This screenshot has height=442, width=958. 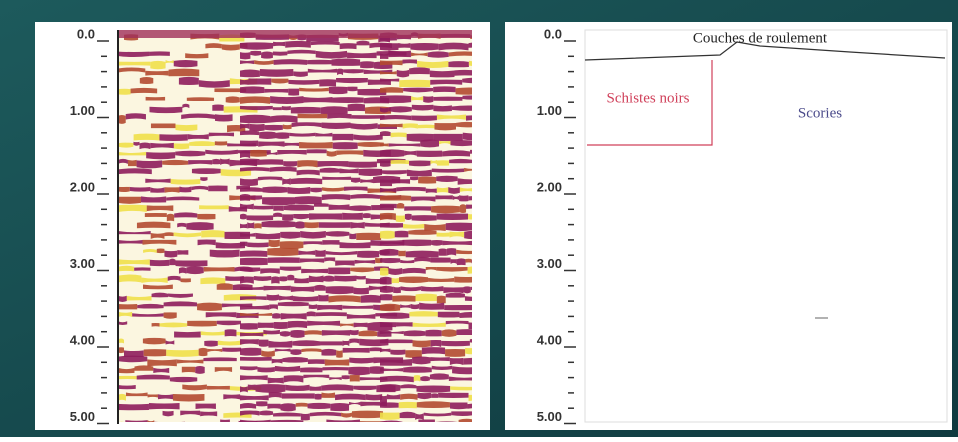 What do you see at coordinates (820, 113) in the screenshot?
I see `scories-label: Scories` at bounding box center [820, 113].